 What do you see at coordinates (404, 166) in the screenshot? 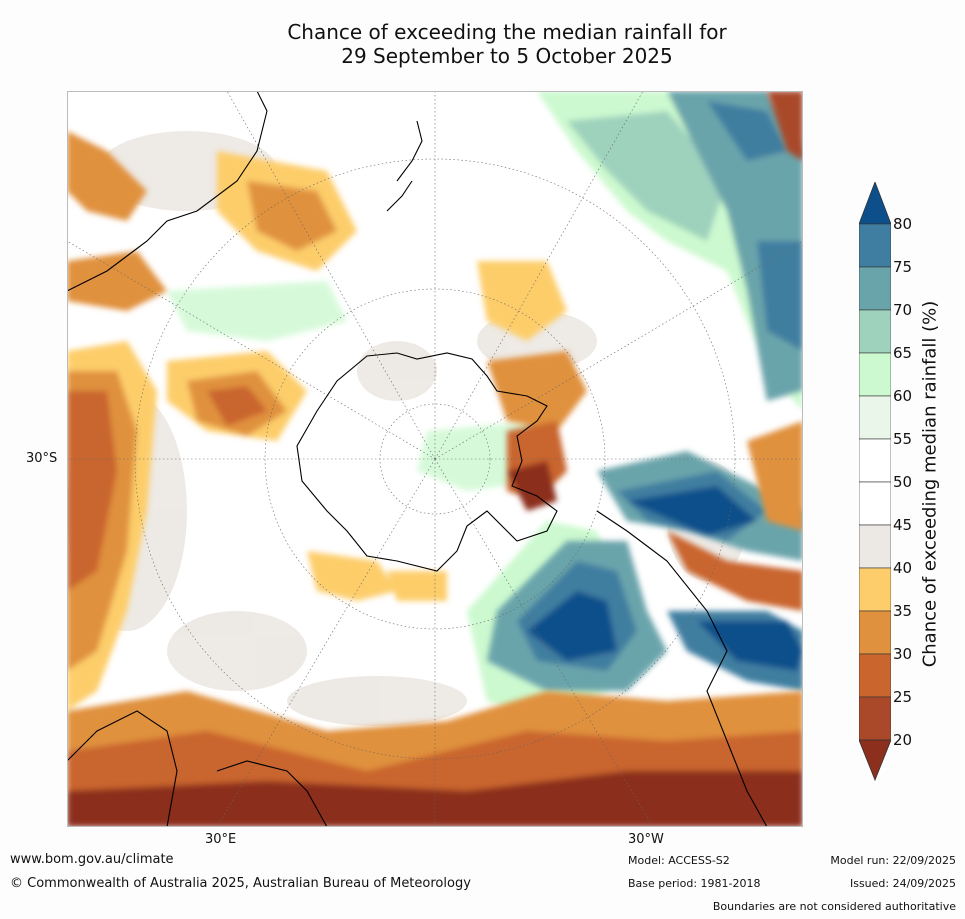
I see `new-zealand-coast` at bounding box center [404, 166].